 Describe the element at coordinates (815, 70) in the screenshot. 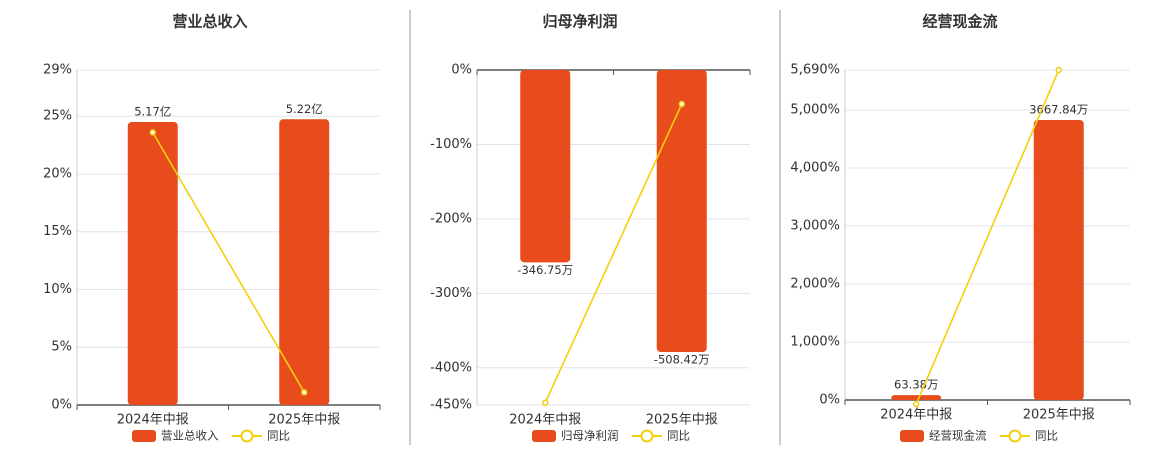

I see `y-tick-label: 5,690%` at that location.